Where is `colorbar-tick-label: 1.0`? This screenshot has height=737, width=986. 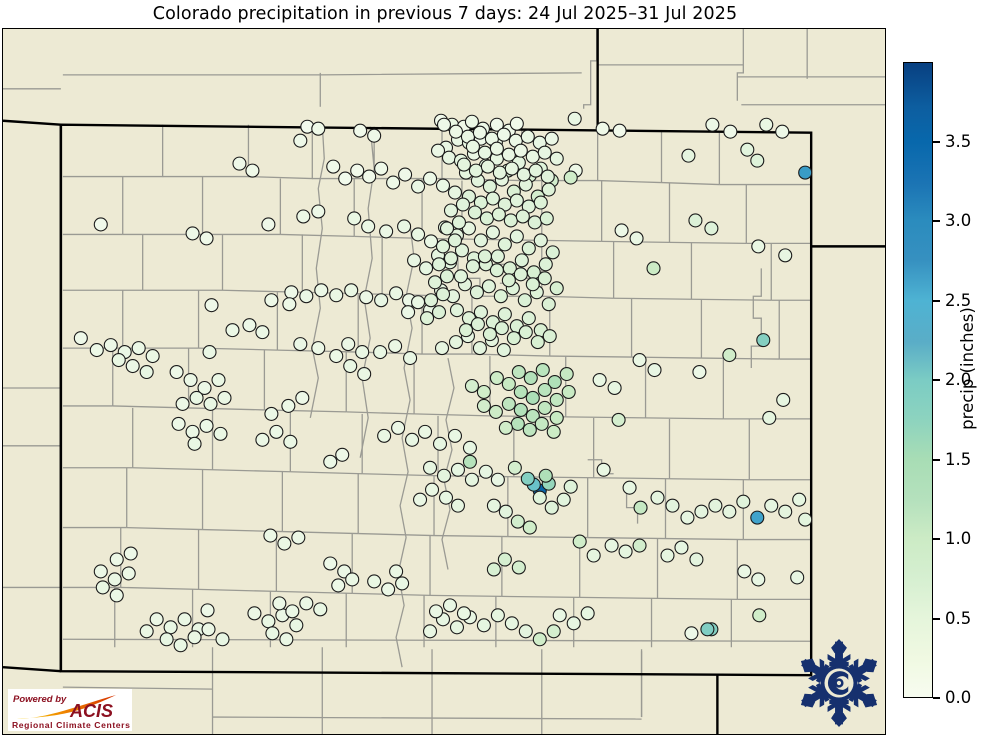
colorbar-tick-label: 1.0 is located at coordinates (958, 538).